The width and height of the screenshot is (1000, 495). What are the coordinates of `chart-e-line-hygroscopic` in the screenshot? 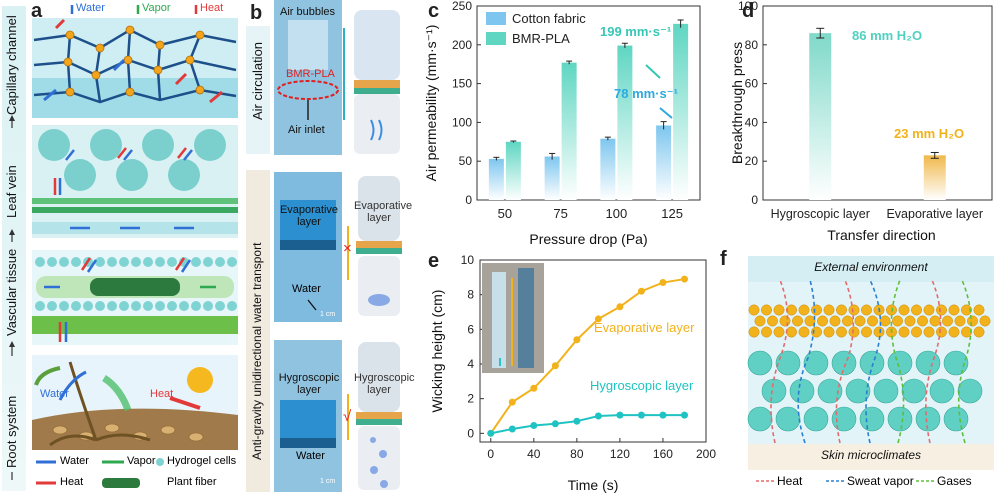 It's located at (587, 424).